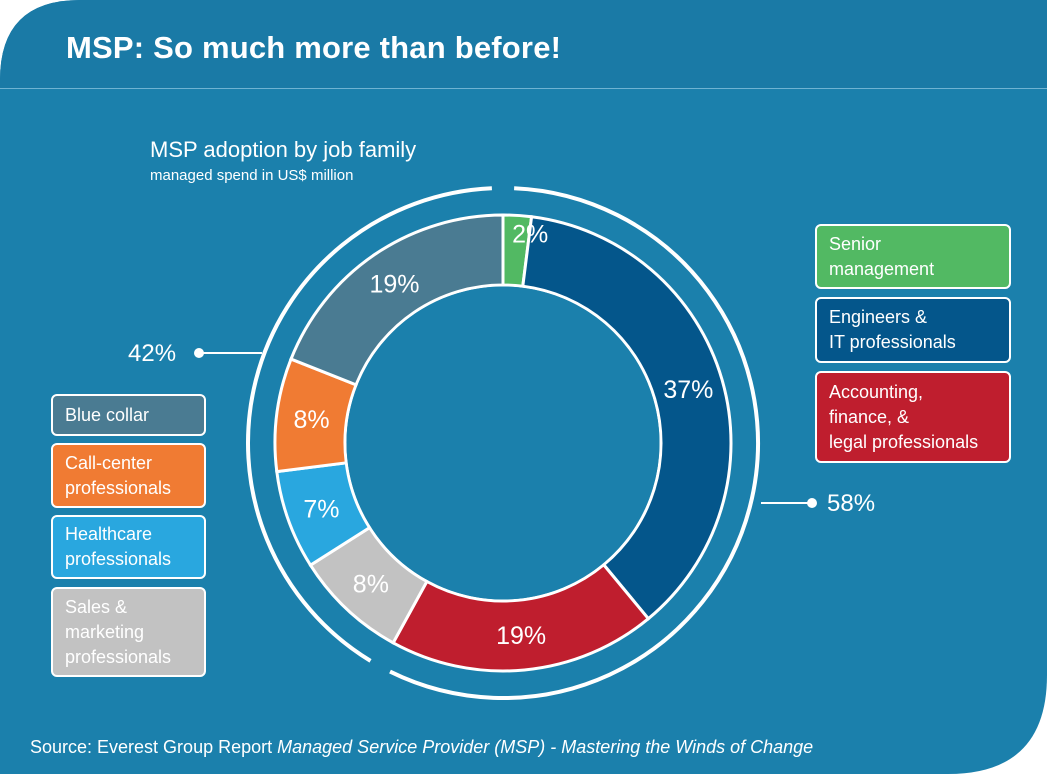 The image size is (1047, 774). Describe the element at coordinates (321, 509) in the screenshot. I see `slice-value-label: 7%` at that location.